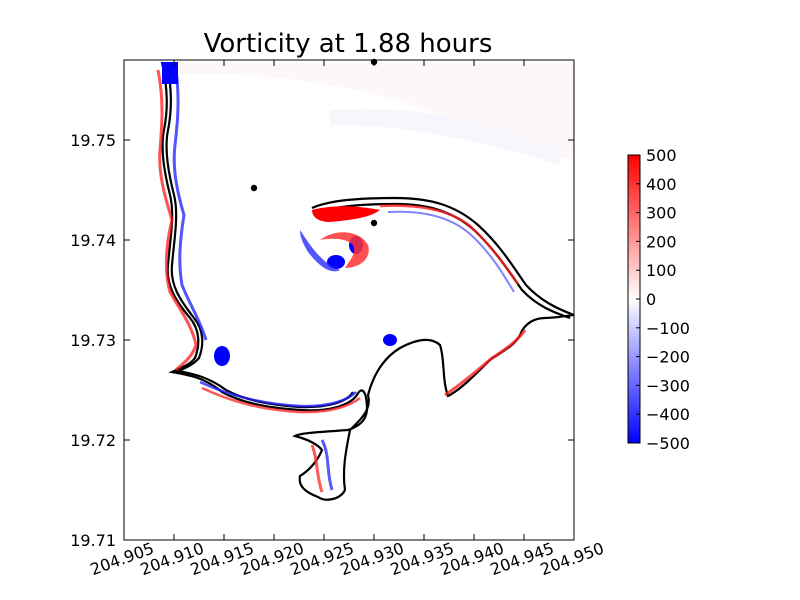  I want to click on colorbar-tick-label: −500, so click(668, 443).